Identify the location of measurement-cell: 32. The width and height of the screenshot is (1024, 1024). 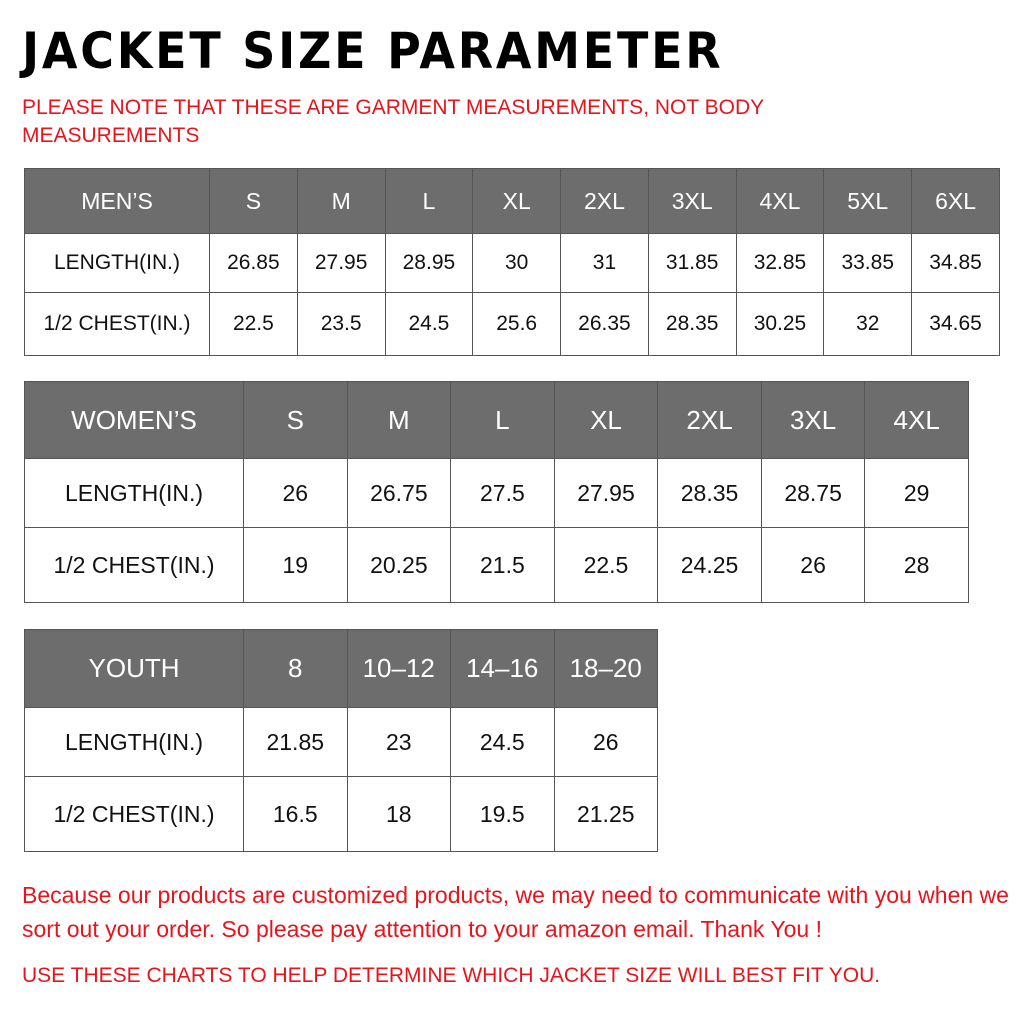
(868, 324).